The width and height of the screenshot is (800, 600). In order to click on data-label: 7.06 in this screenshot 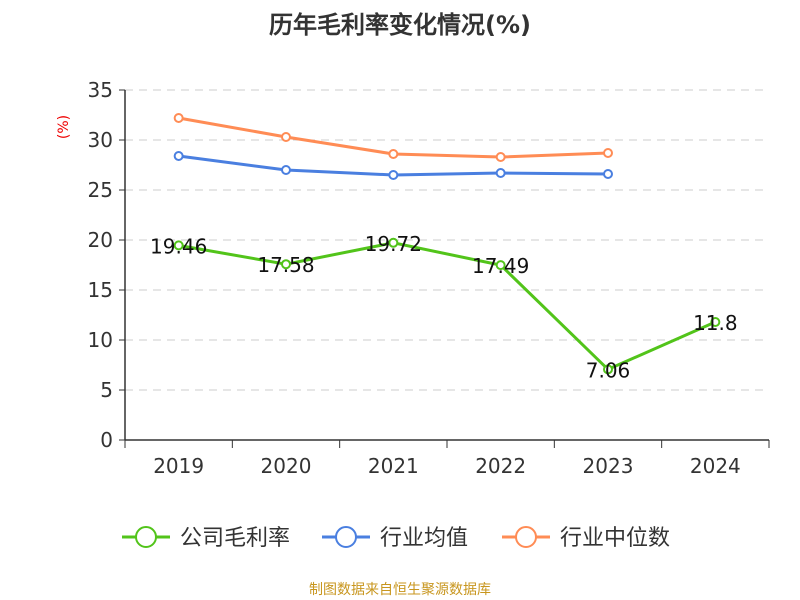, I will do `click(608, 370)`.